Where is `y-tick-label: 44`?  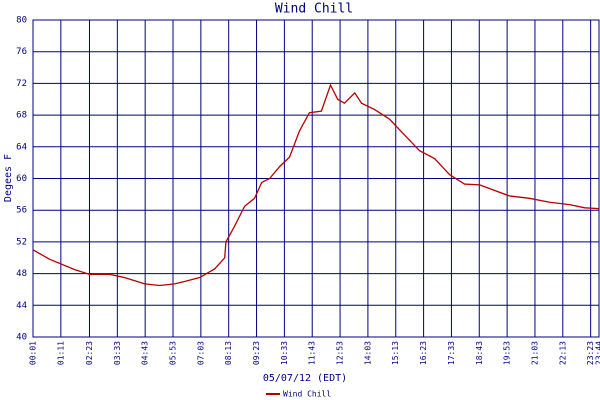 y-tick-label: 44 is located at coordinates (21, 306).